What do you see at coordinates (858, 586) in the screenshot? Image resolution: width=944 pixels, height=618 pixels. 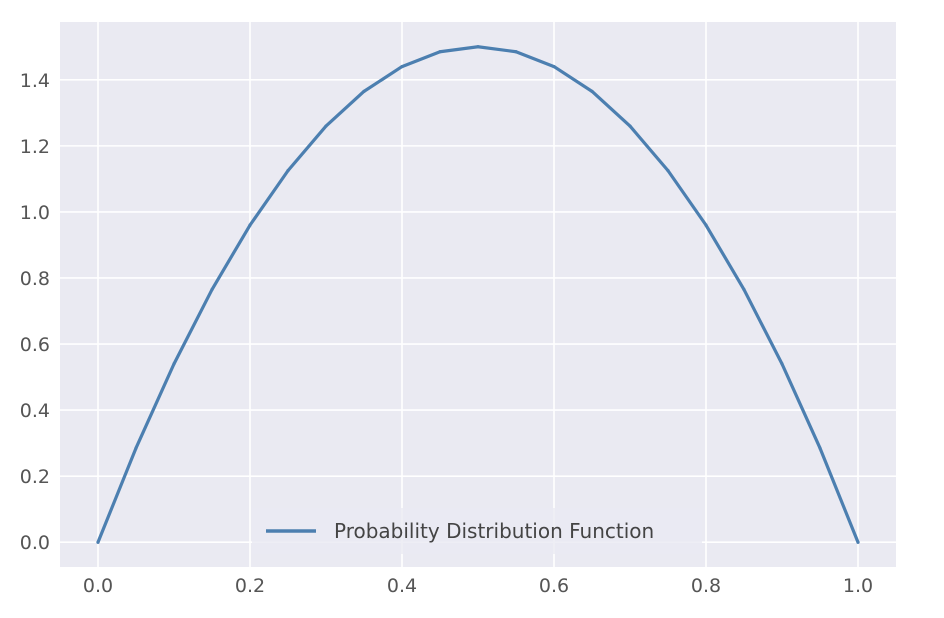 I see `x-tick-label: 1.0` at bounding box center [858, 586].